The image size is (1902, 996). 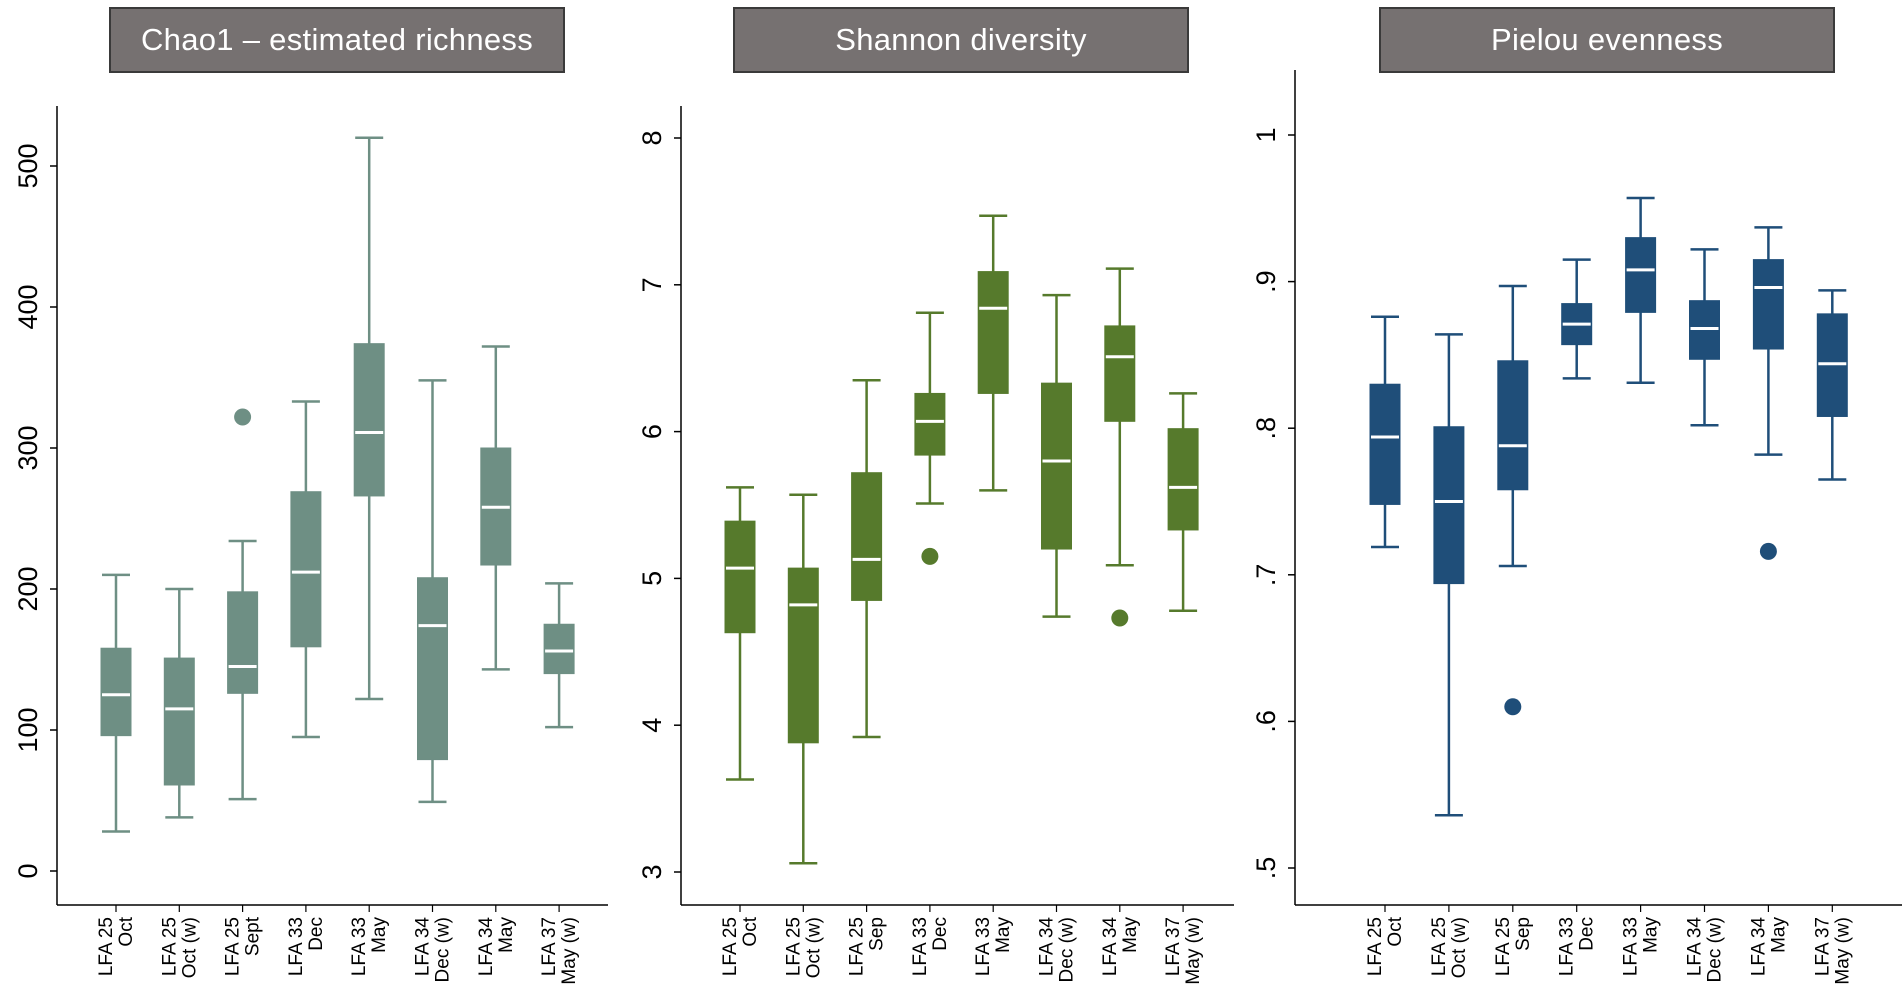 I want to click on shannon-y-tick-label: 4, so click(x=652, y=725).